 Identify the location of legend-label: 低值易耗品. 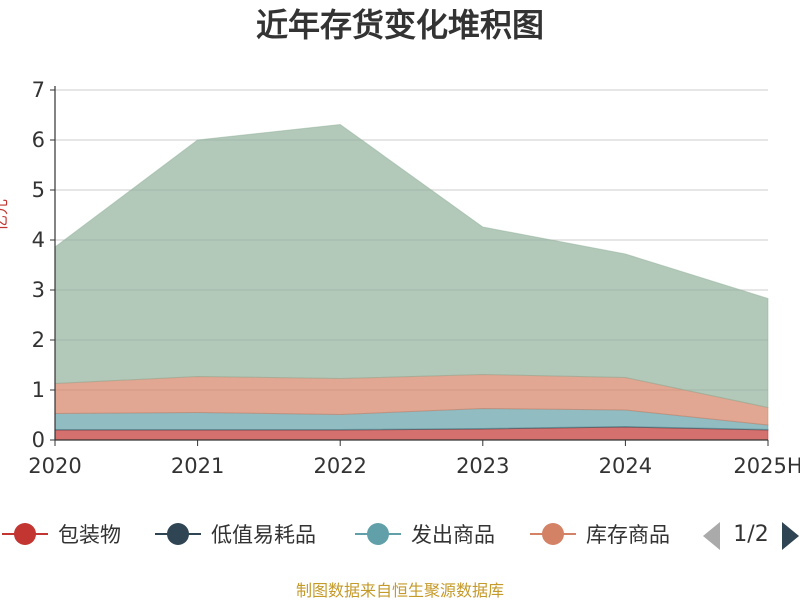
(263, 535).